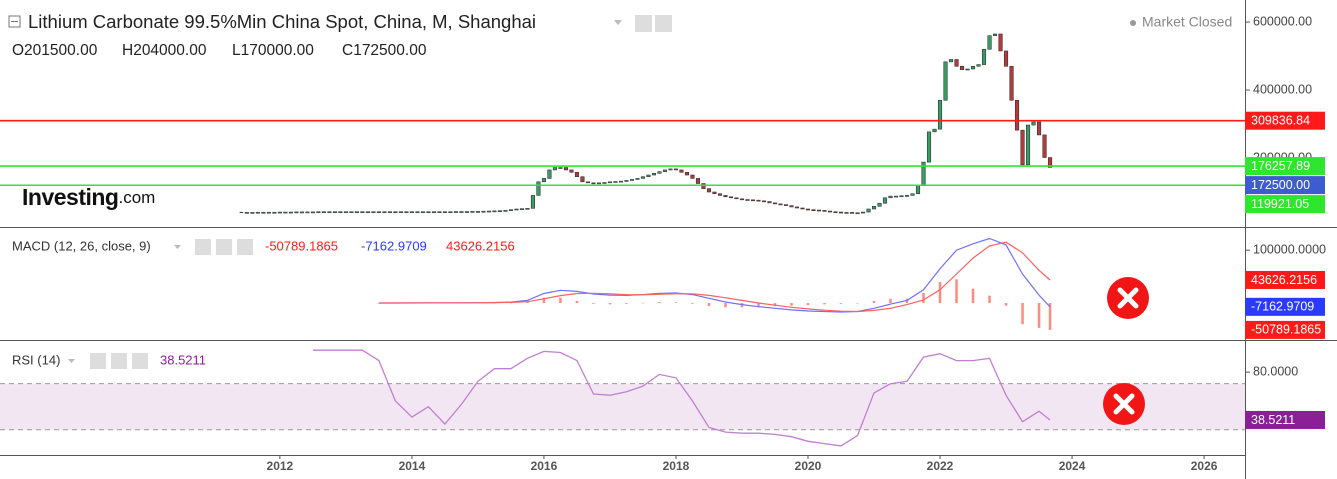 This screenshot has height=479, width=1337. I want to click on x-tick-label: 2026, so click(1204, 466).